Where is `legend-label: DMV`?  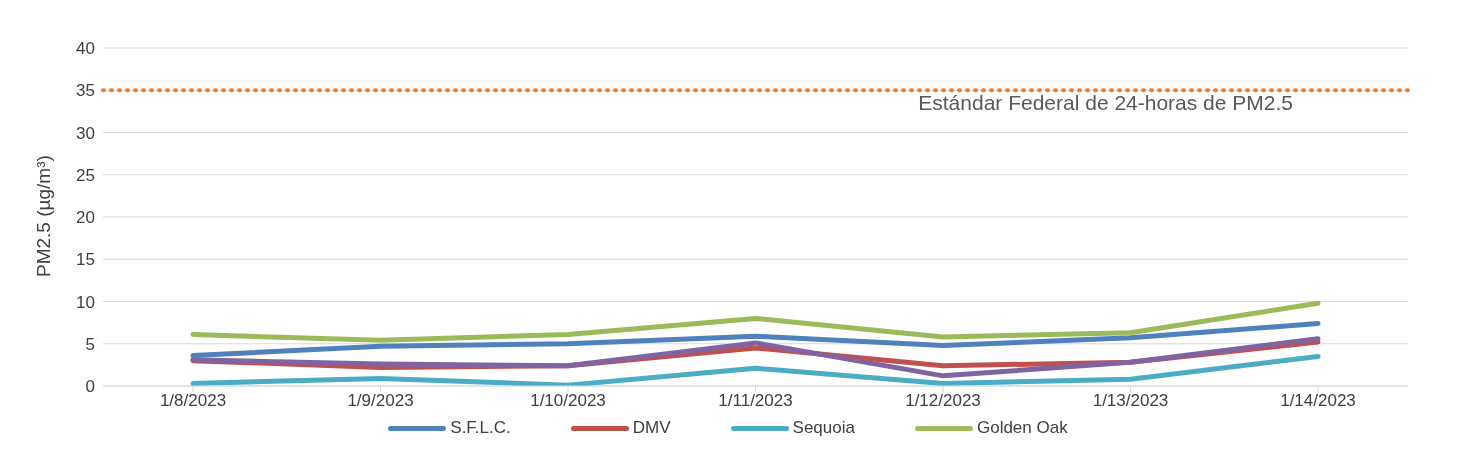
legend-label: DMV is located at coordinates (651, 428).